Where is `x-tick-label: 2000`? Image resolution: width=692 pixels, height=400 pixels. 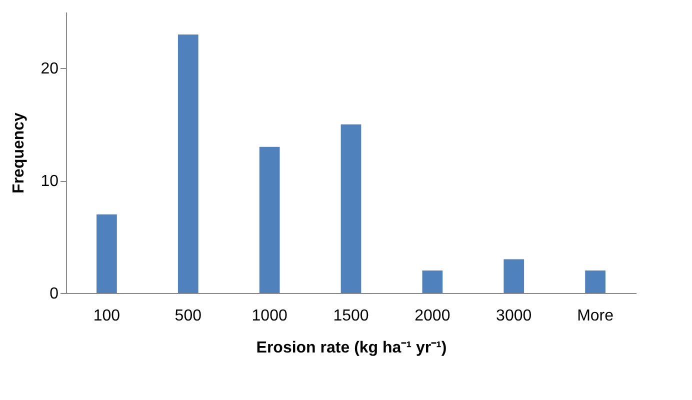 x-tick-label: 2000 is located at coordinates (432, 316).